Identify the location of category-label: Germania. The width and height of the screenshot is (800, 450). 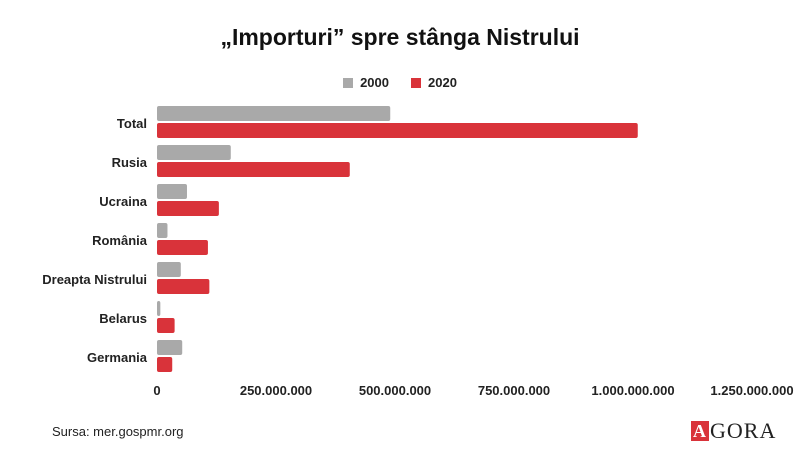
(117, 357).